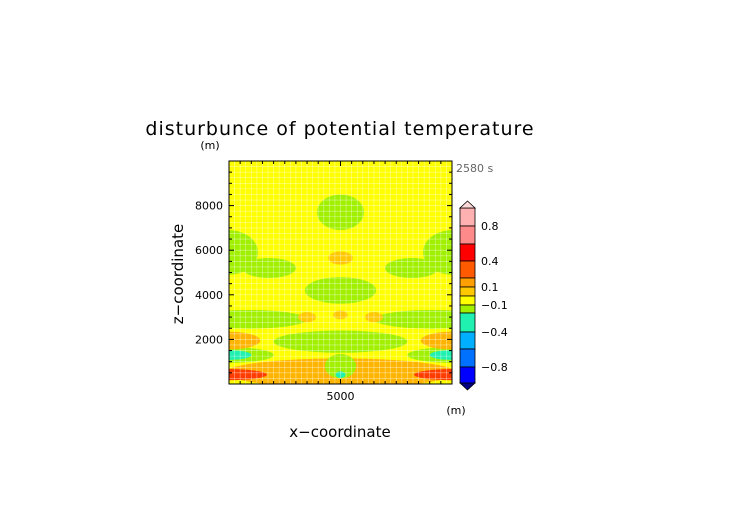  Describe the element at coordinates (490, 226) in the screenshot. I see `colorbar-label: 0.8` at that location.